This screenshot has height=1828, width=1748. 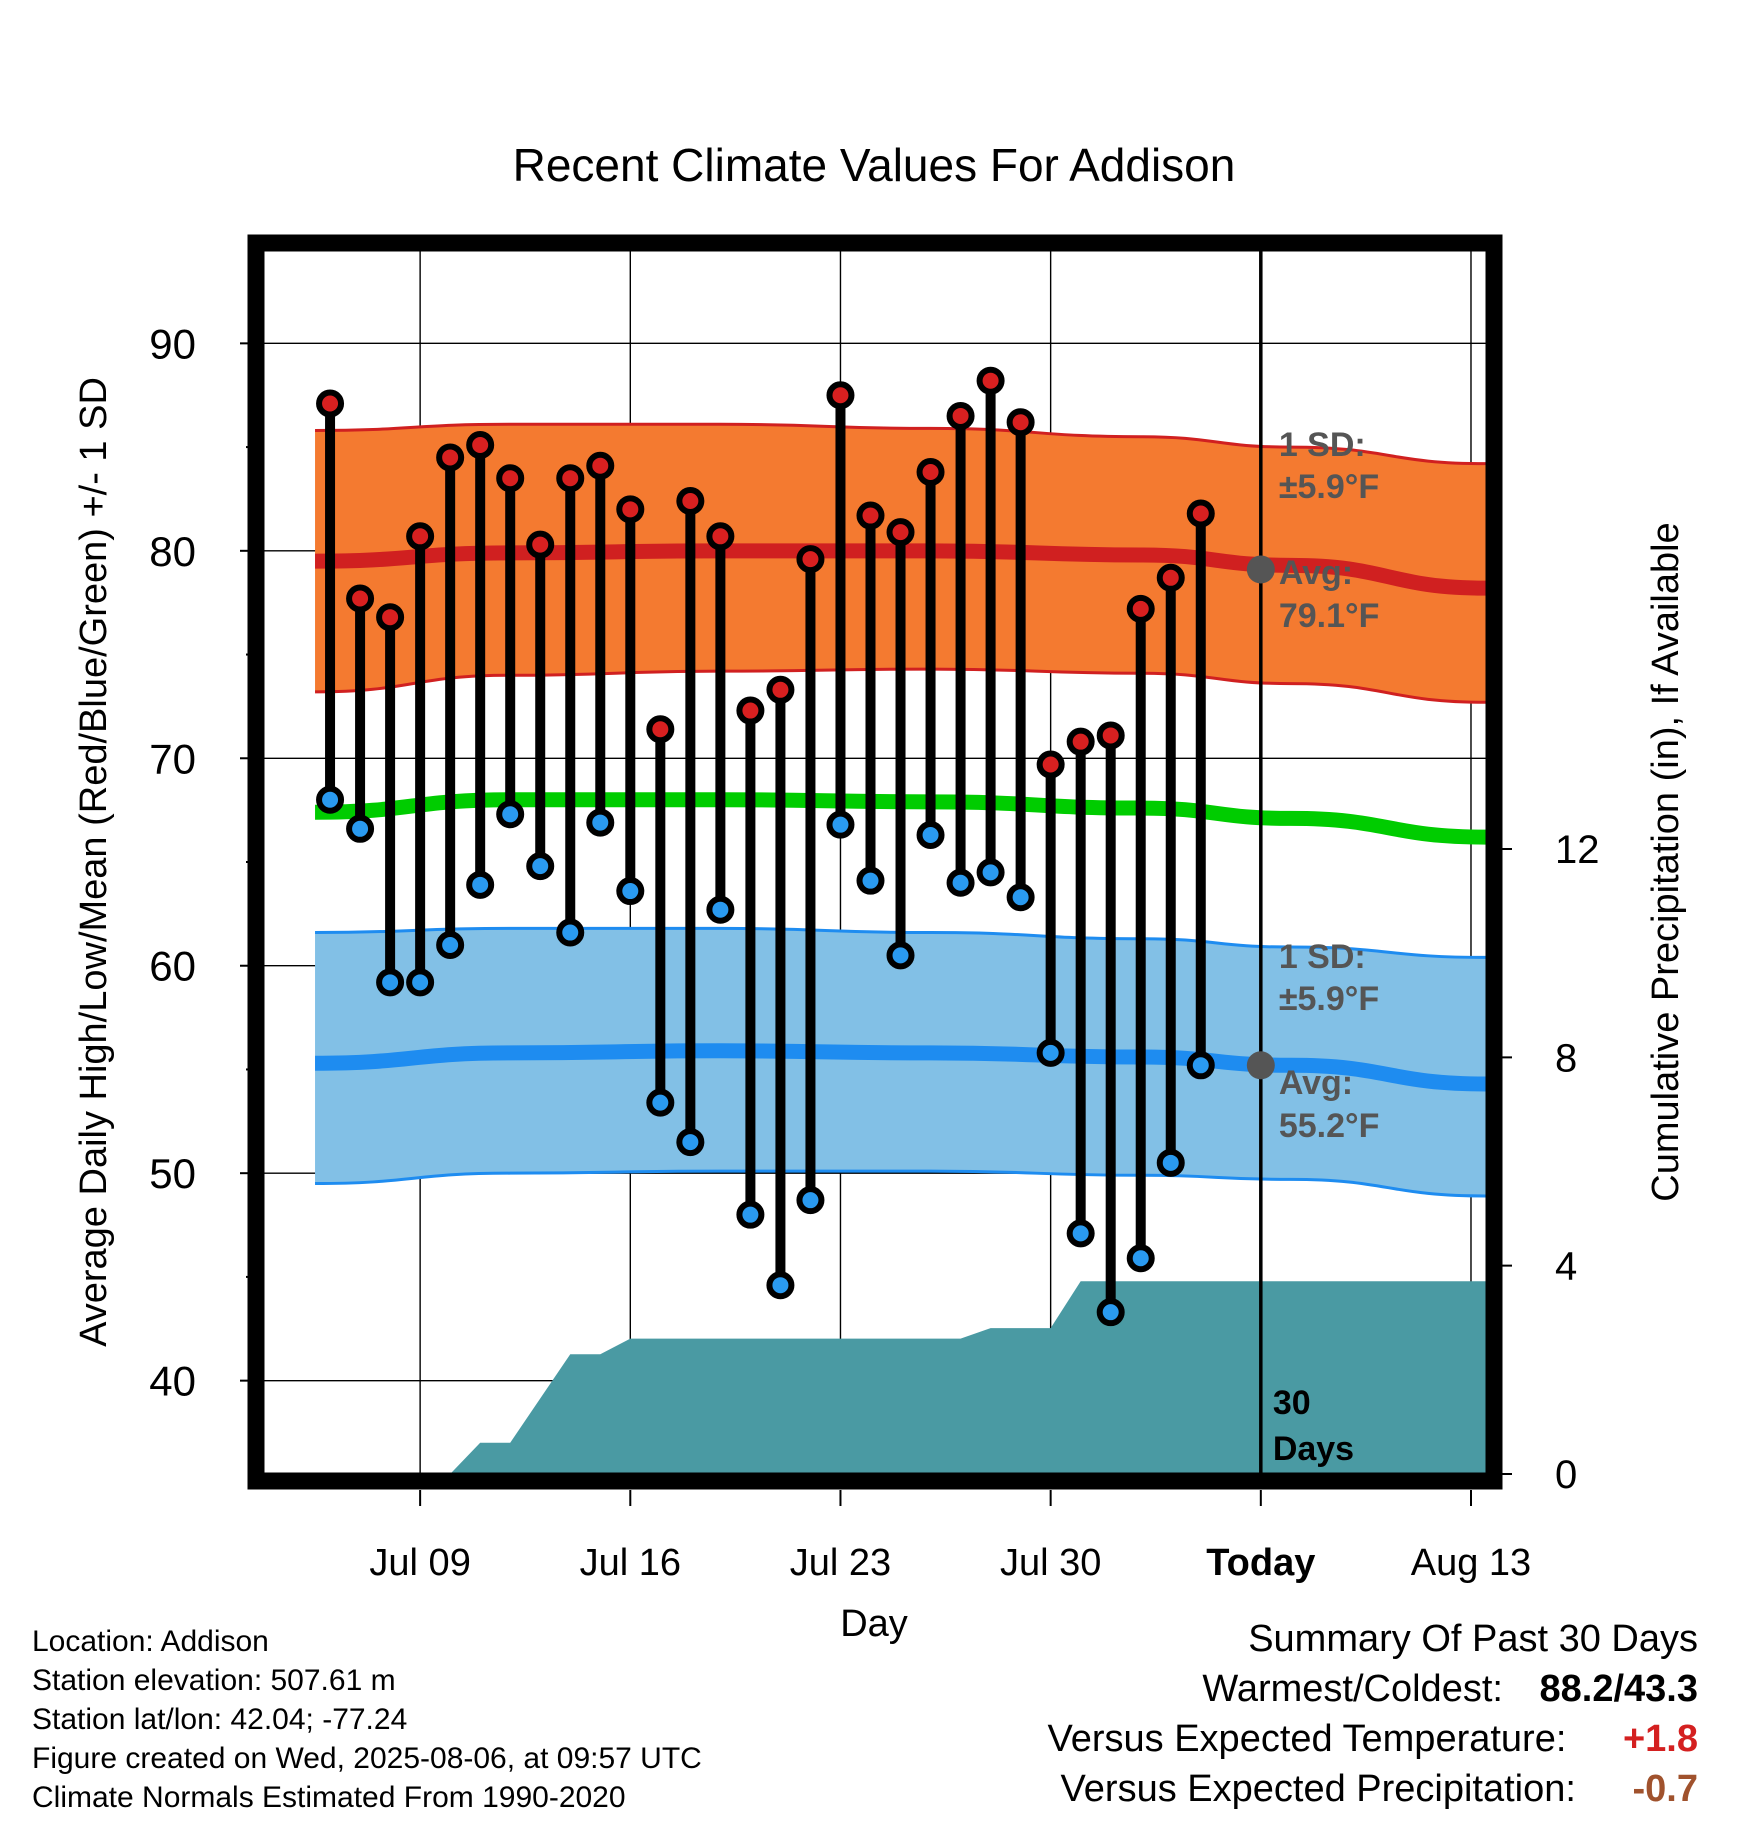 What do you see at coordinates (874, 165) in the screenshot?
I see `chart-title: Recent Climate Values For Addison` at bounding box center [874, 165].